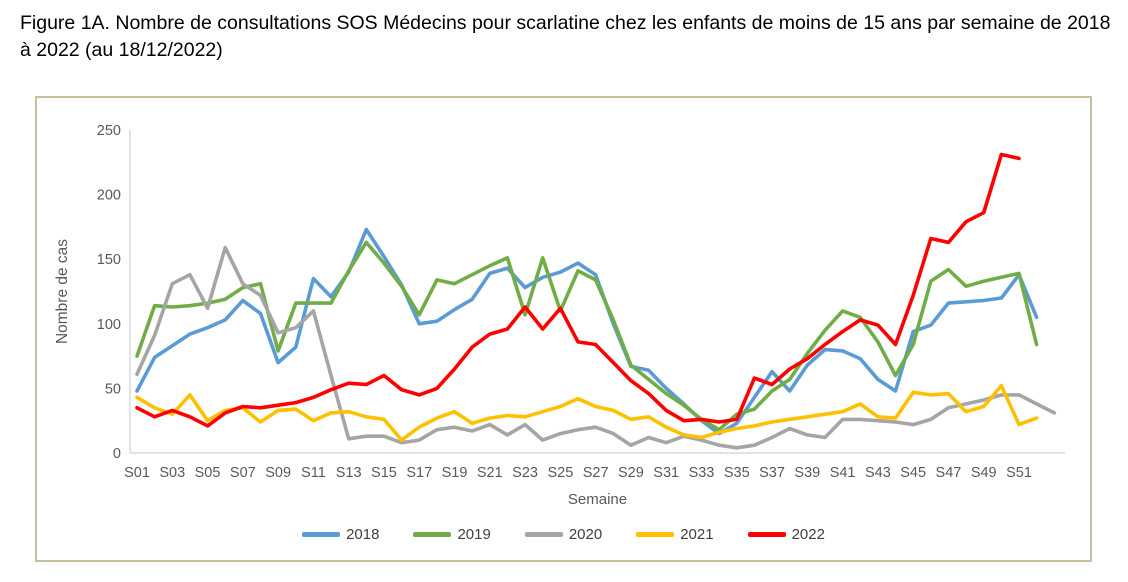  I want to click on x-tick-label: S09, so click(278, 473).